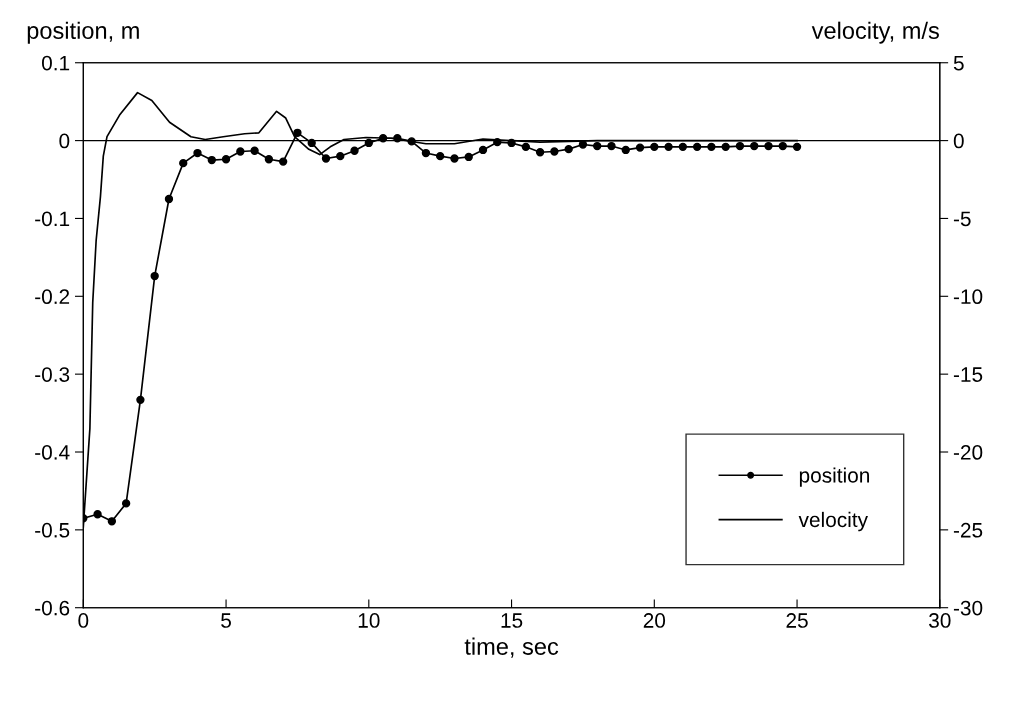 The image size is (1016, 705). I want to click on y-tick-label: -0.3, so click(52, 374).